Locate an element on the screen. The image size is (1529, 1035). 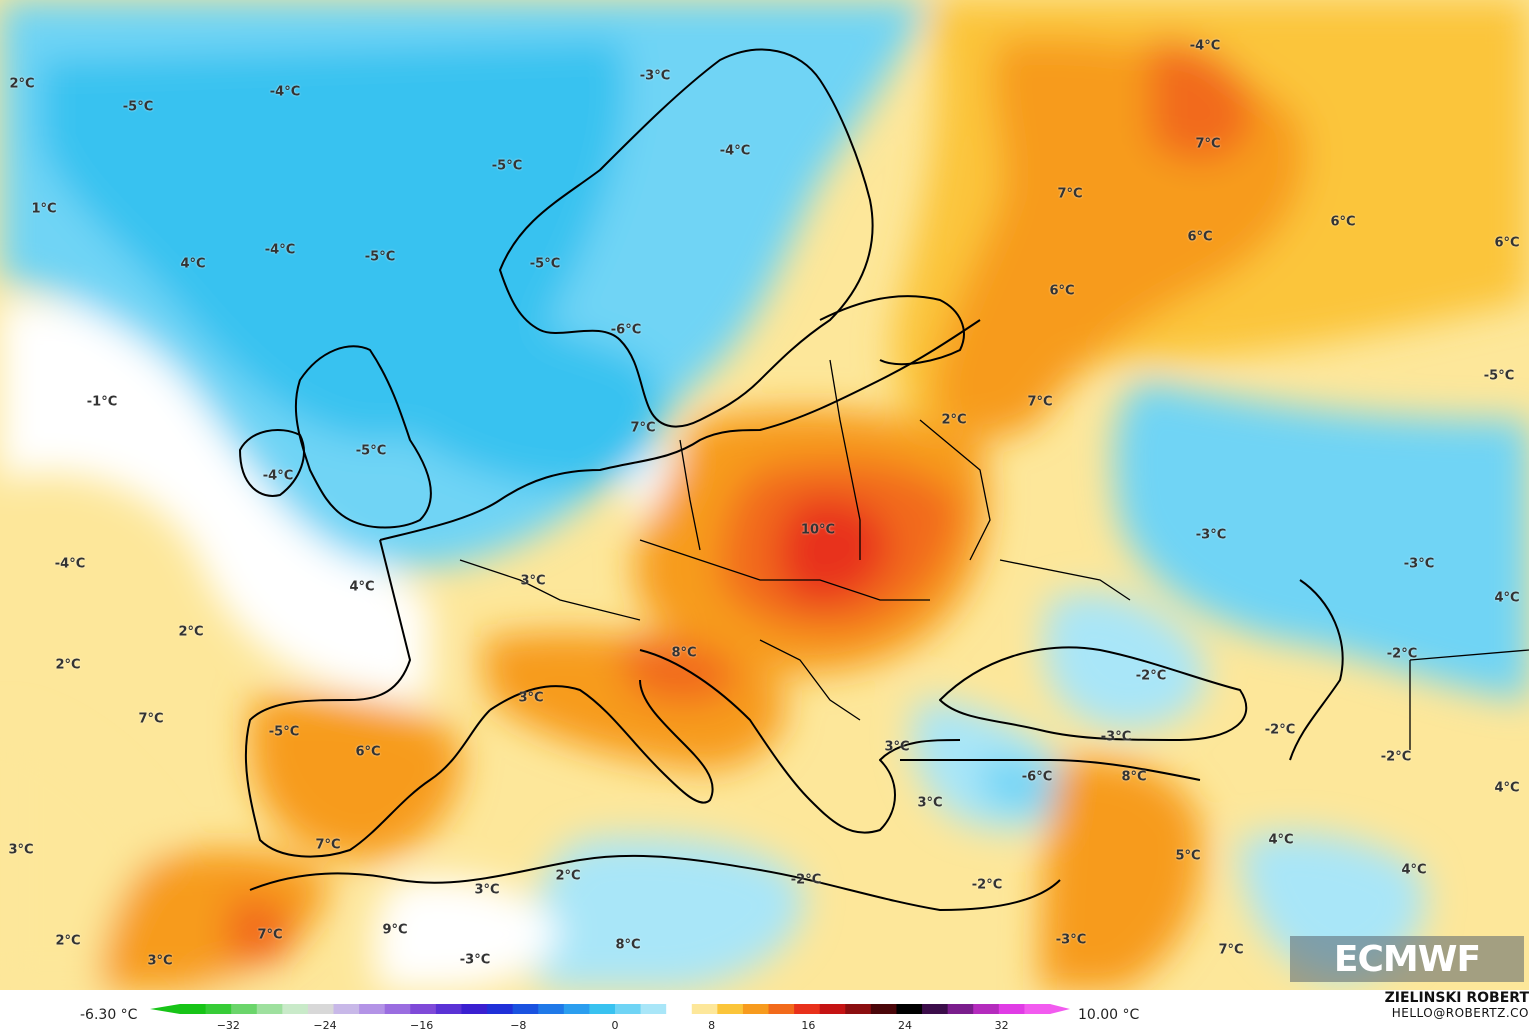
ecmwf-logo: ECMWF is located at coordinates (1407, 959).